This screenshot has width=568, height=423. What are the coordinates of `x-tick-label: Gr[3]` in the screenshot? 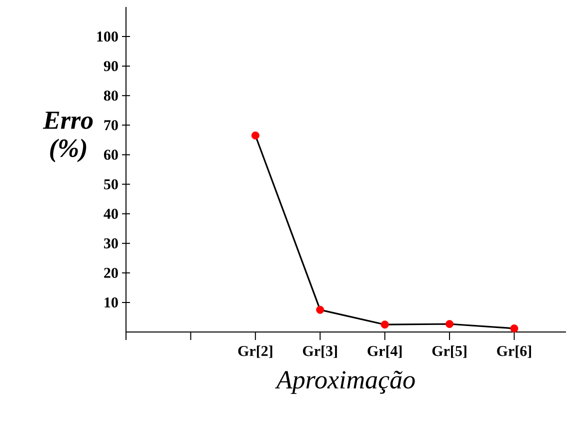 It's located at (319, 352).